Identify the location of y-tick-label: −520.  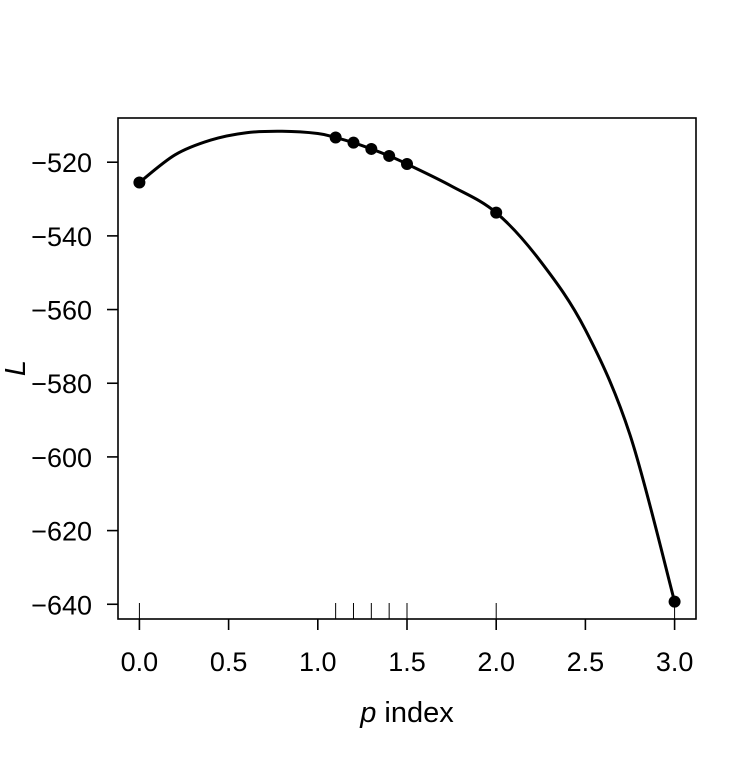
(61, 163).